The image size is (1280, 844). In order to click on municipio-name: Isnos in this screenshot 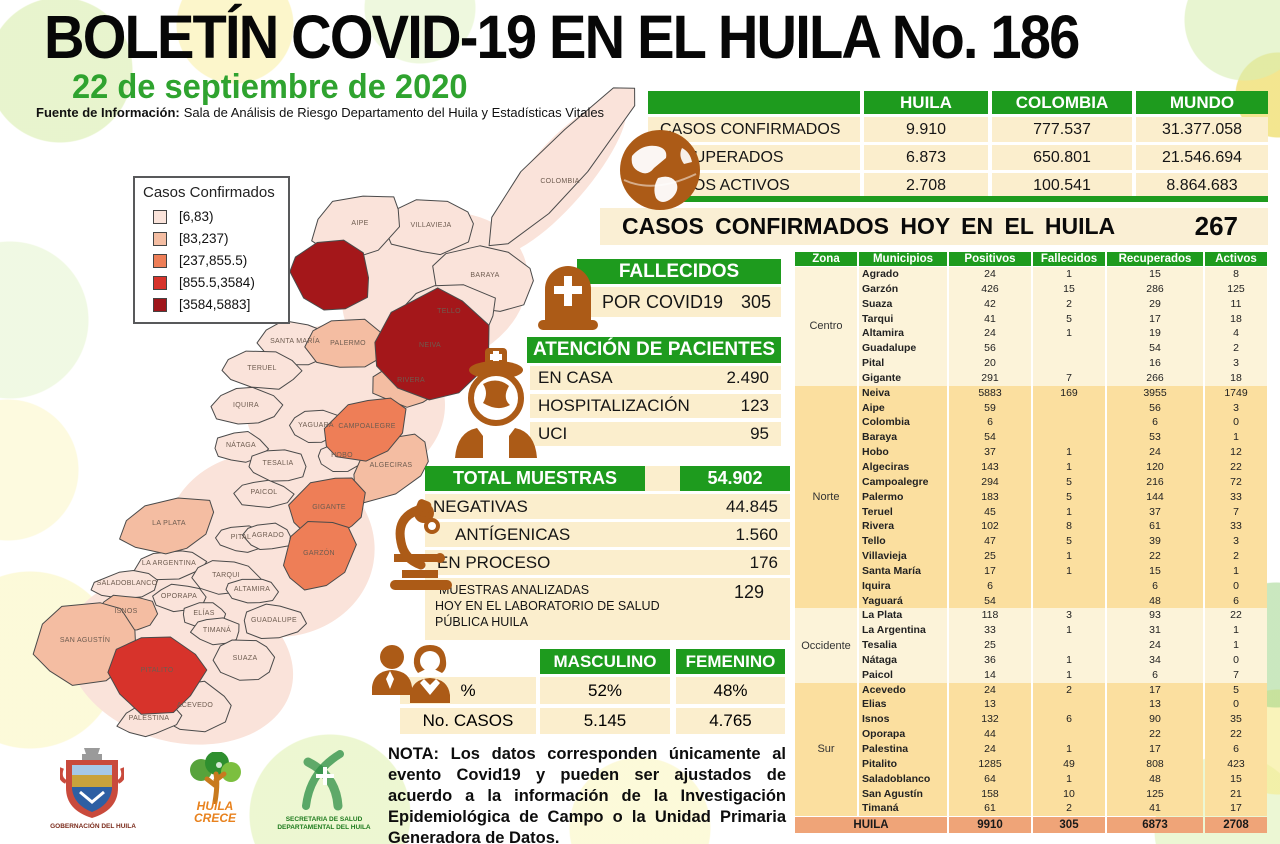, I will do `click(903, 720)`.